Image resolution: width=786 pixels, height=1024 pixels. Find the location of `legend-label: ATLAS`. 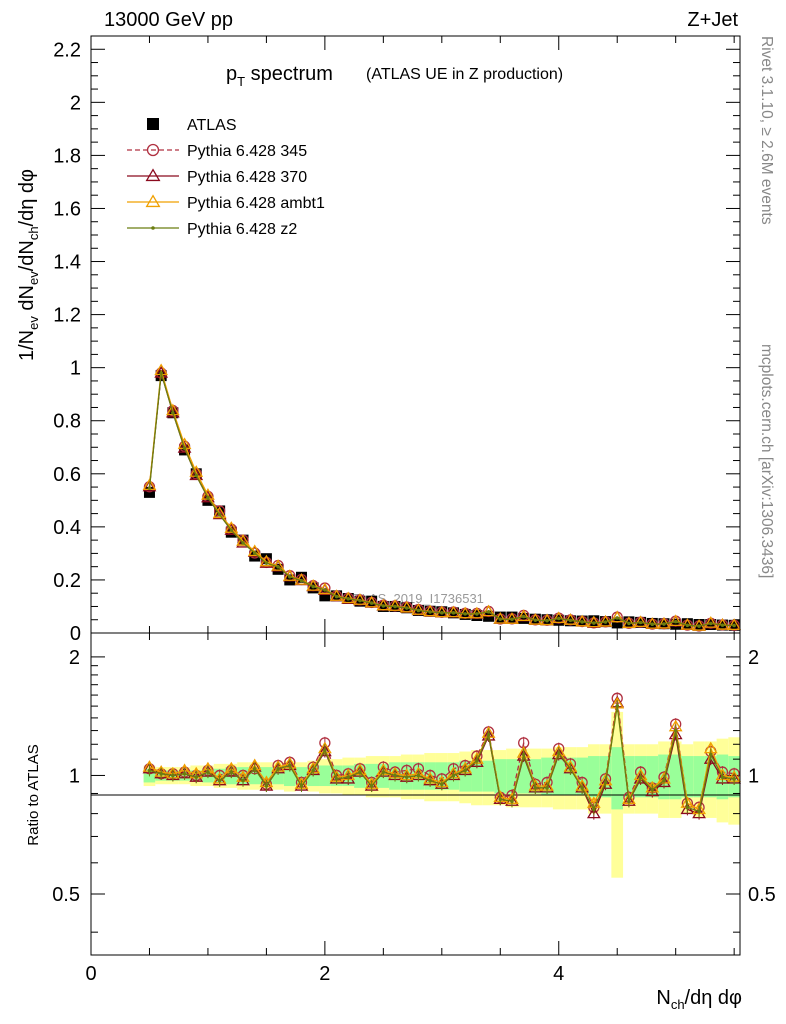

legend-label: ATLAS is located at coordinates (212, 125).